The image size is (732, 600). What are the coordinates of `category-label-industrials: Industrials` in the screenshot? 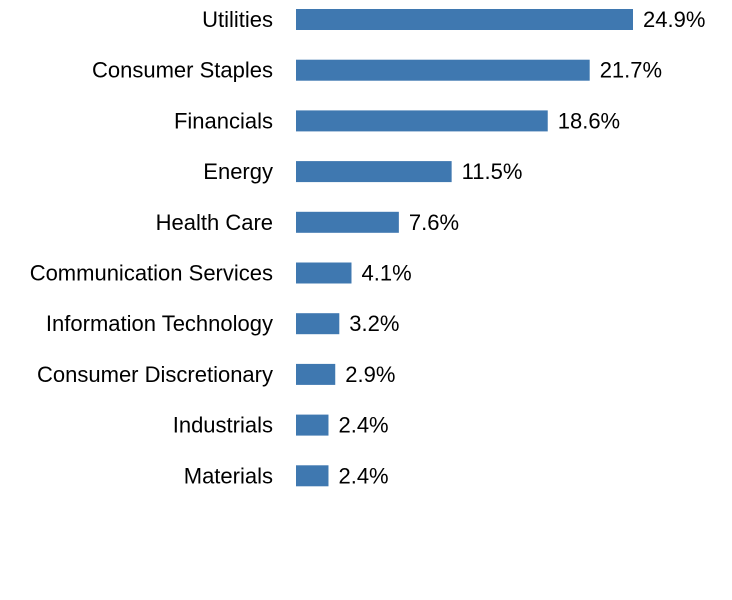 It's located at (223, 425).